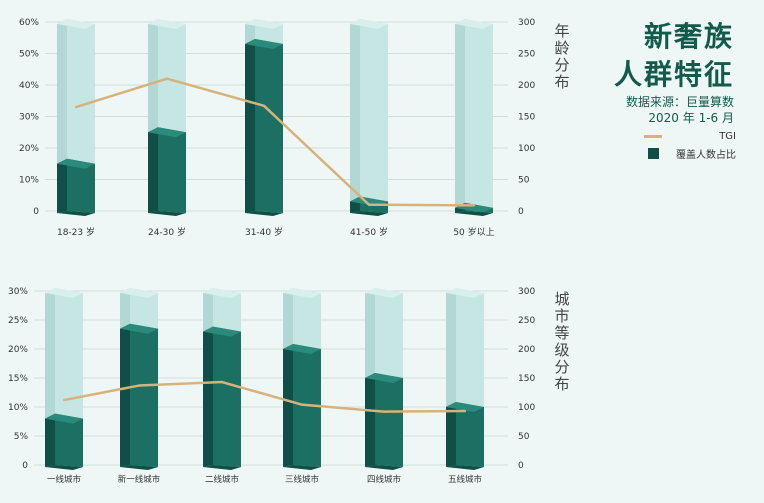  What do you see at coordinates (688, 36) in the screenshot?
I see `title-line-1: 新奢族` at bounding box center [688, 36].